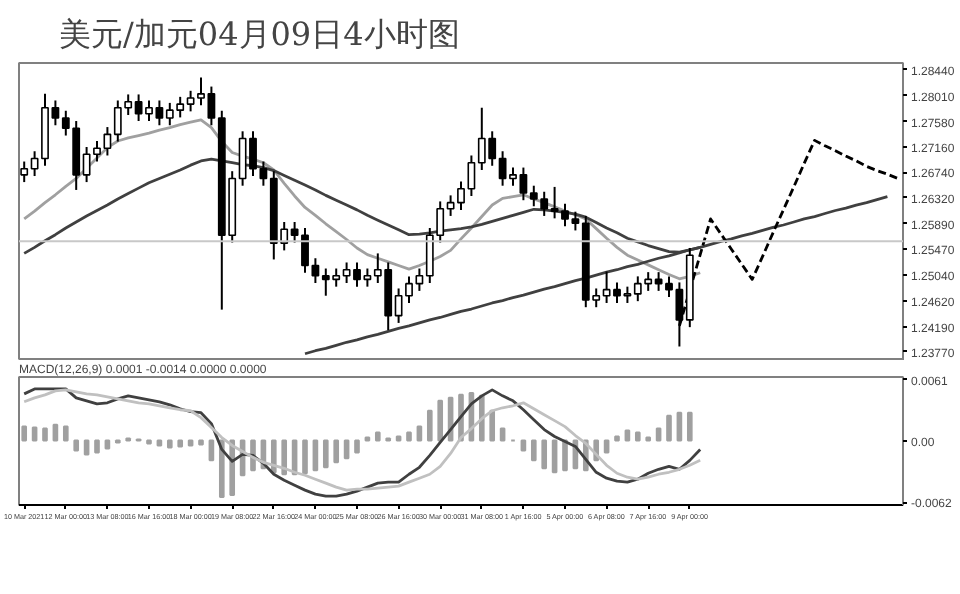  Describe the element at coordinates (259, 34) in the screenshot. I see `chart-title: 美元/加元04月09日4小时图` at that location.